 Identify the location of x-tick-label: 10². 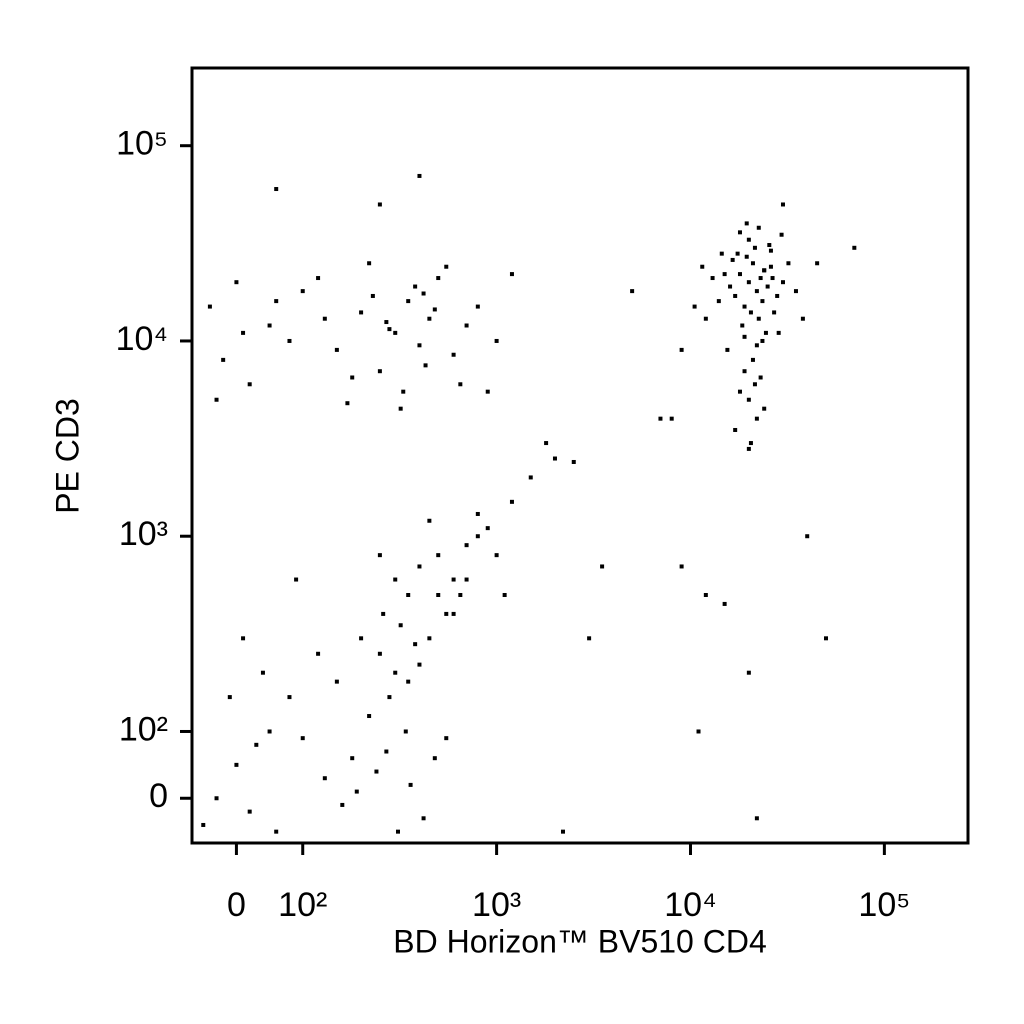
(302, 905).